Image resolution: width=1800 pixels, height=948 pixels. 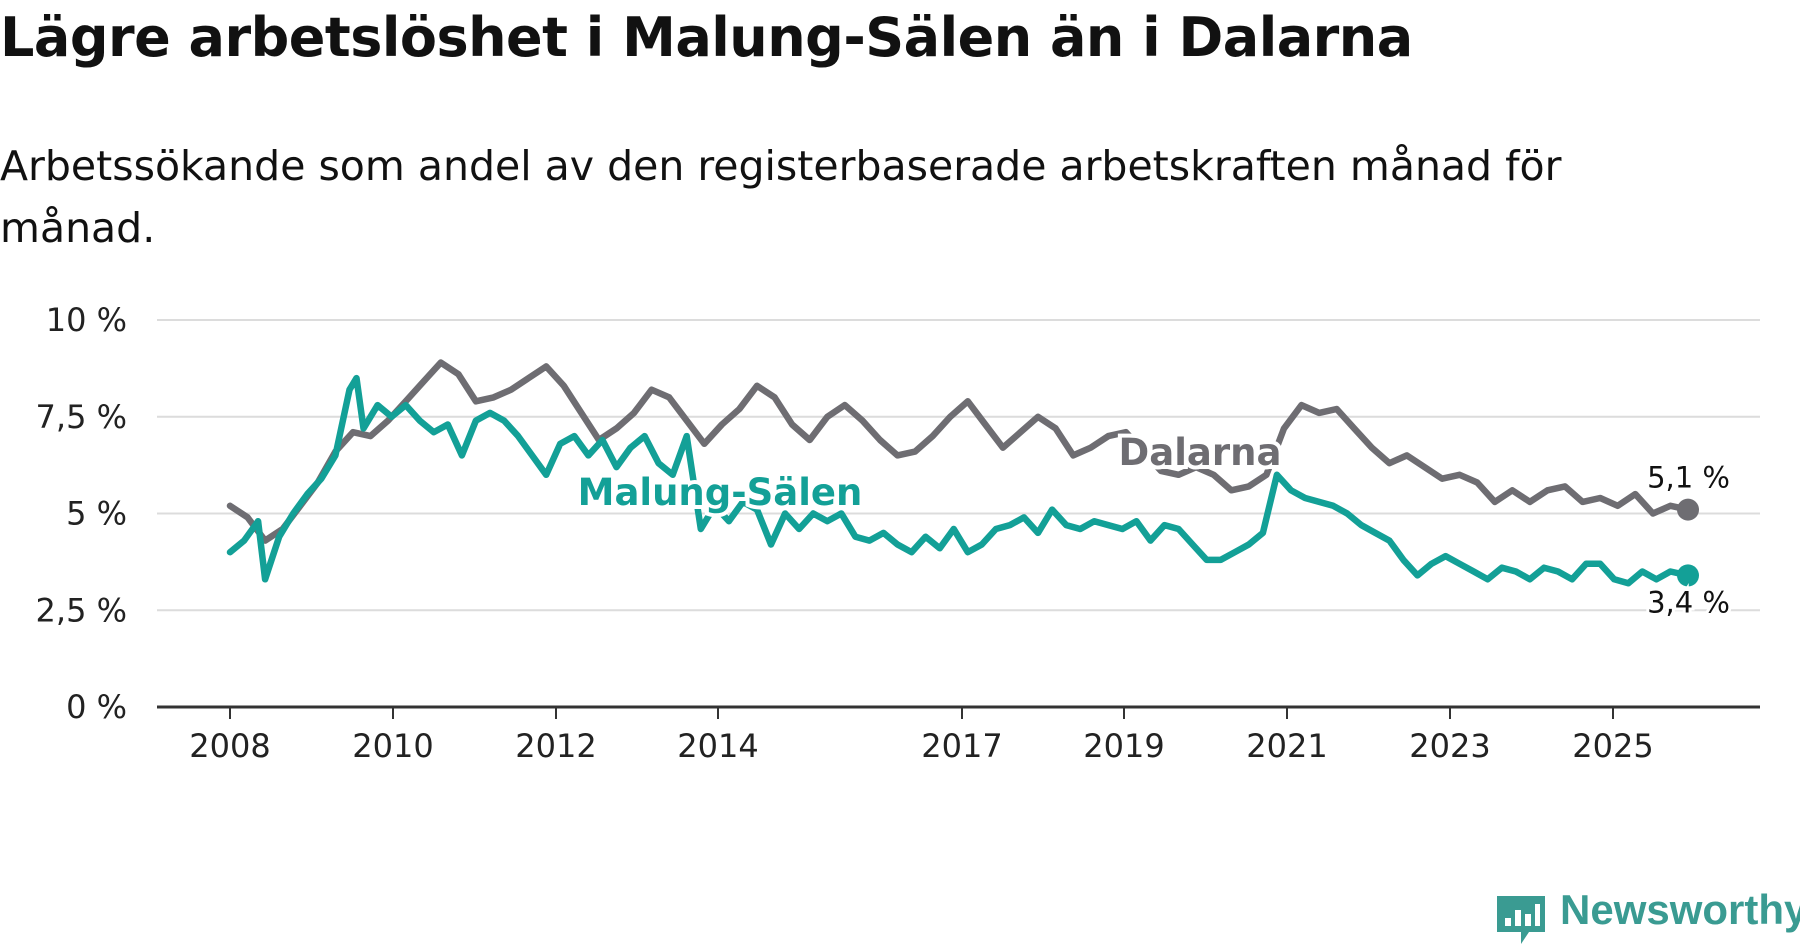 I want to click on series-label-malung-salen: Malung-Sälen, so click(x=720, y=492).